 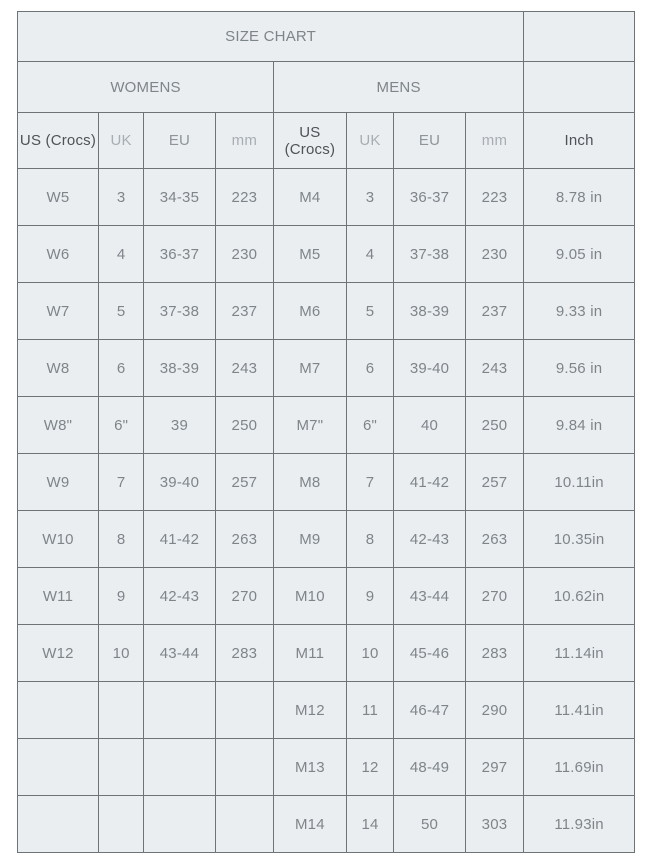 I want to click on cell-womens-mm: 270, so click(x=244, y=596).